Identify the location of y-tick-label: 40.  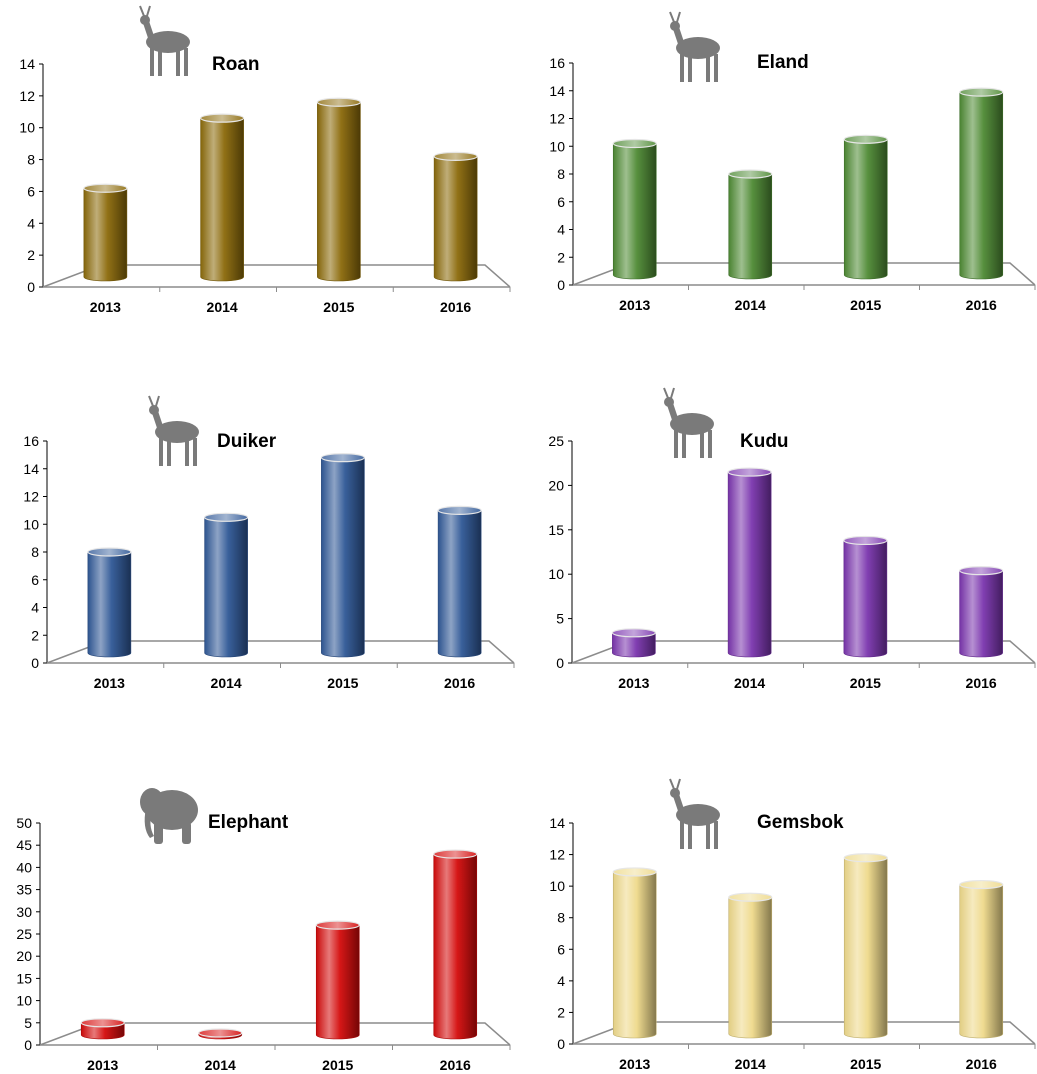
(24, 867).